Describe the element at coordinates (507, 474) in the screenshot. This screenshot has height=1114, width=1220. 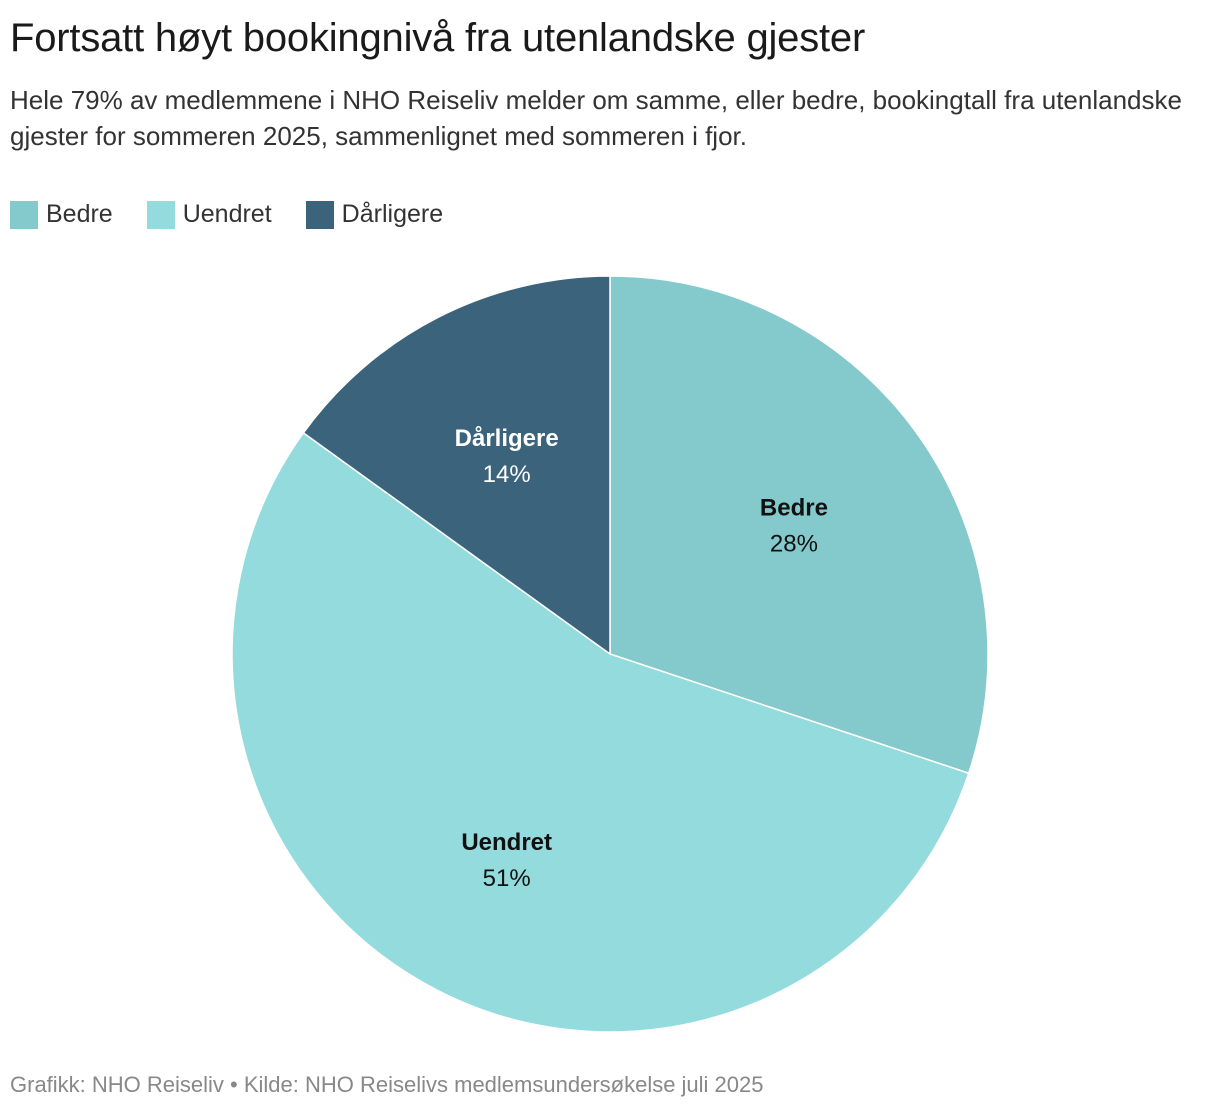
I see `slice-value-darligere: 14%` at that location.